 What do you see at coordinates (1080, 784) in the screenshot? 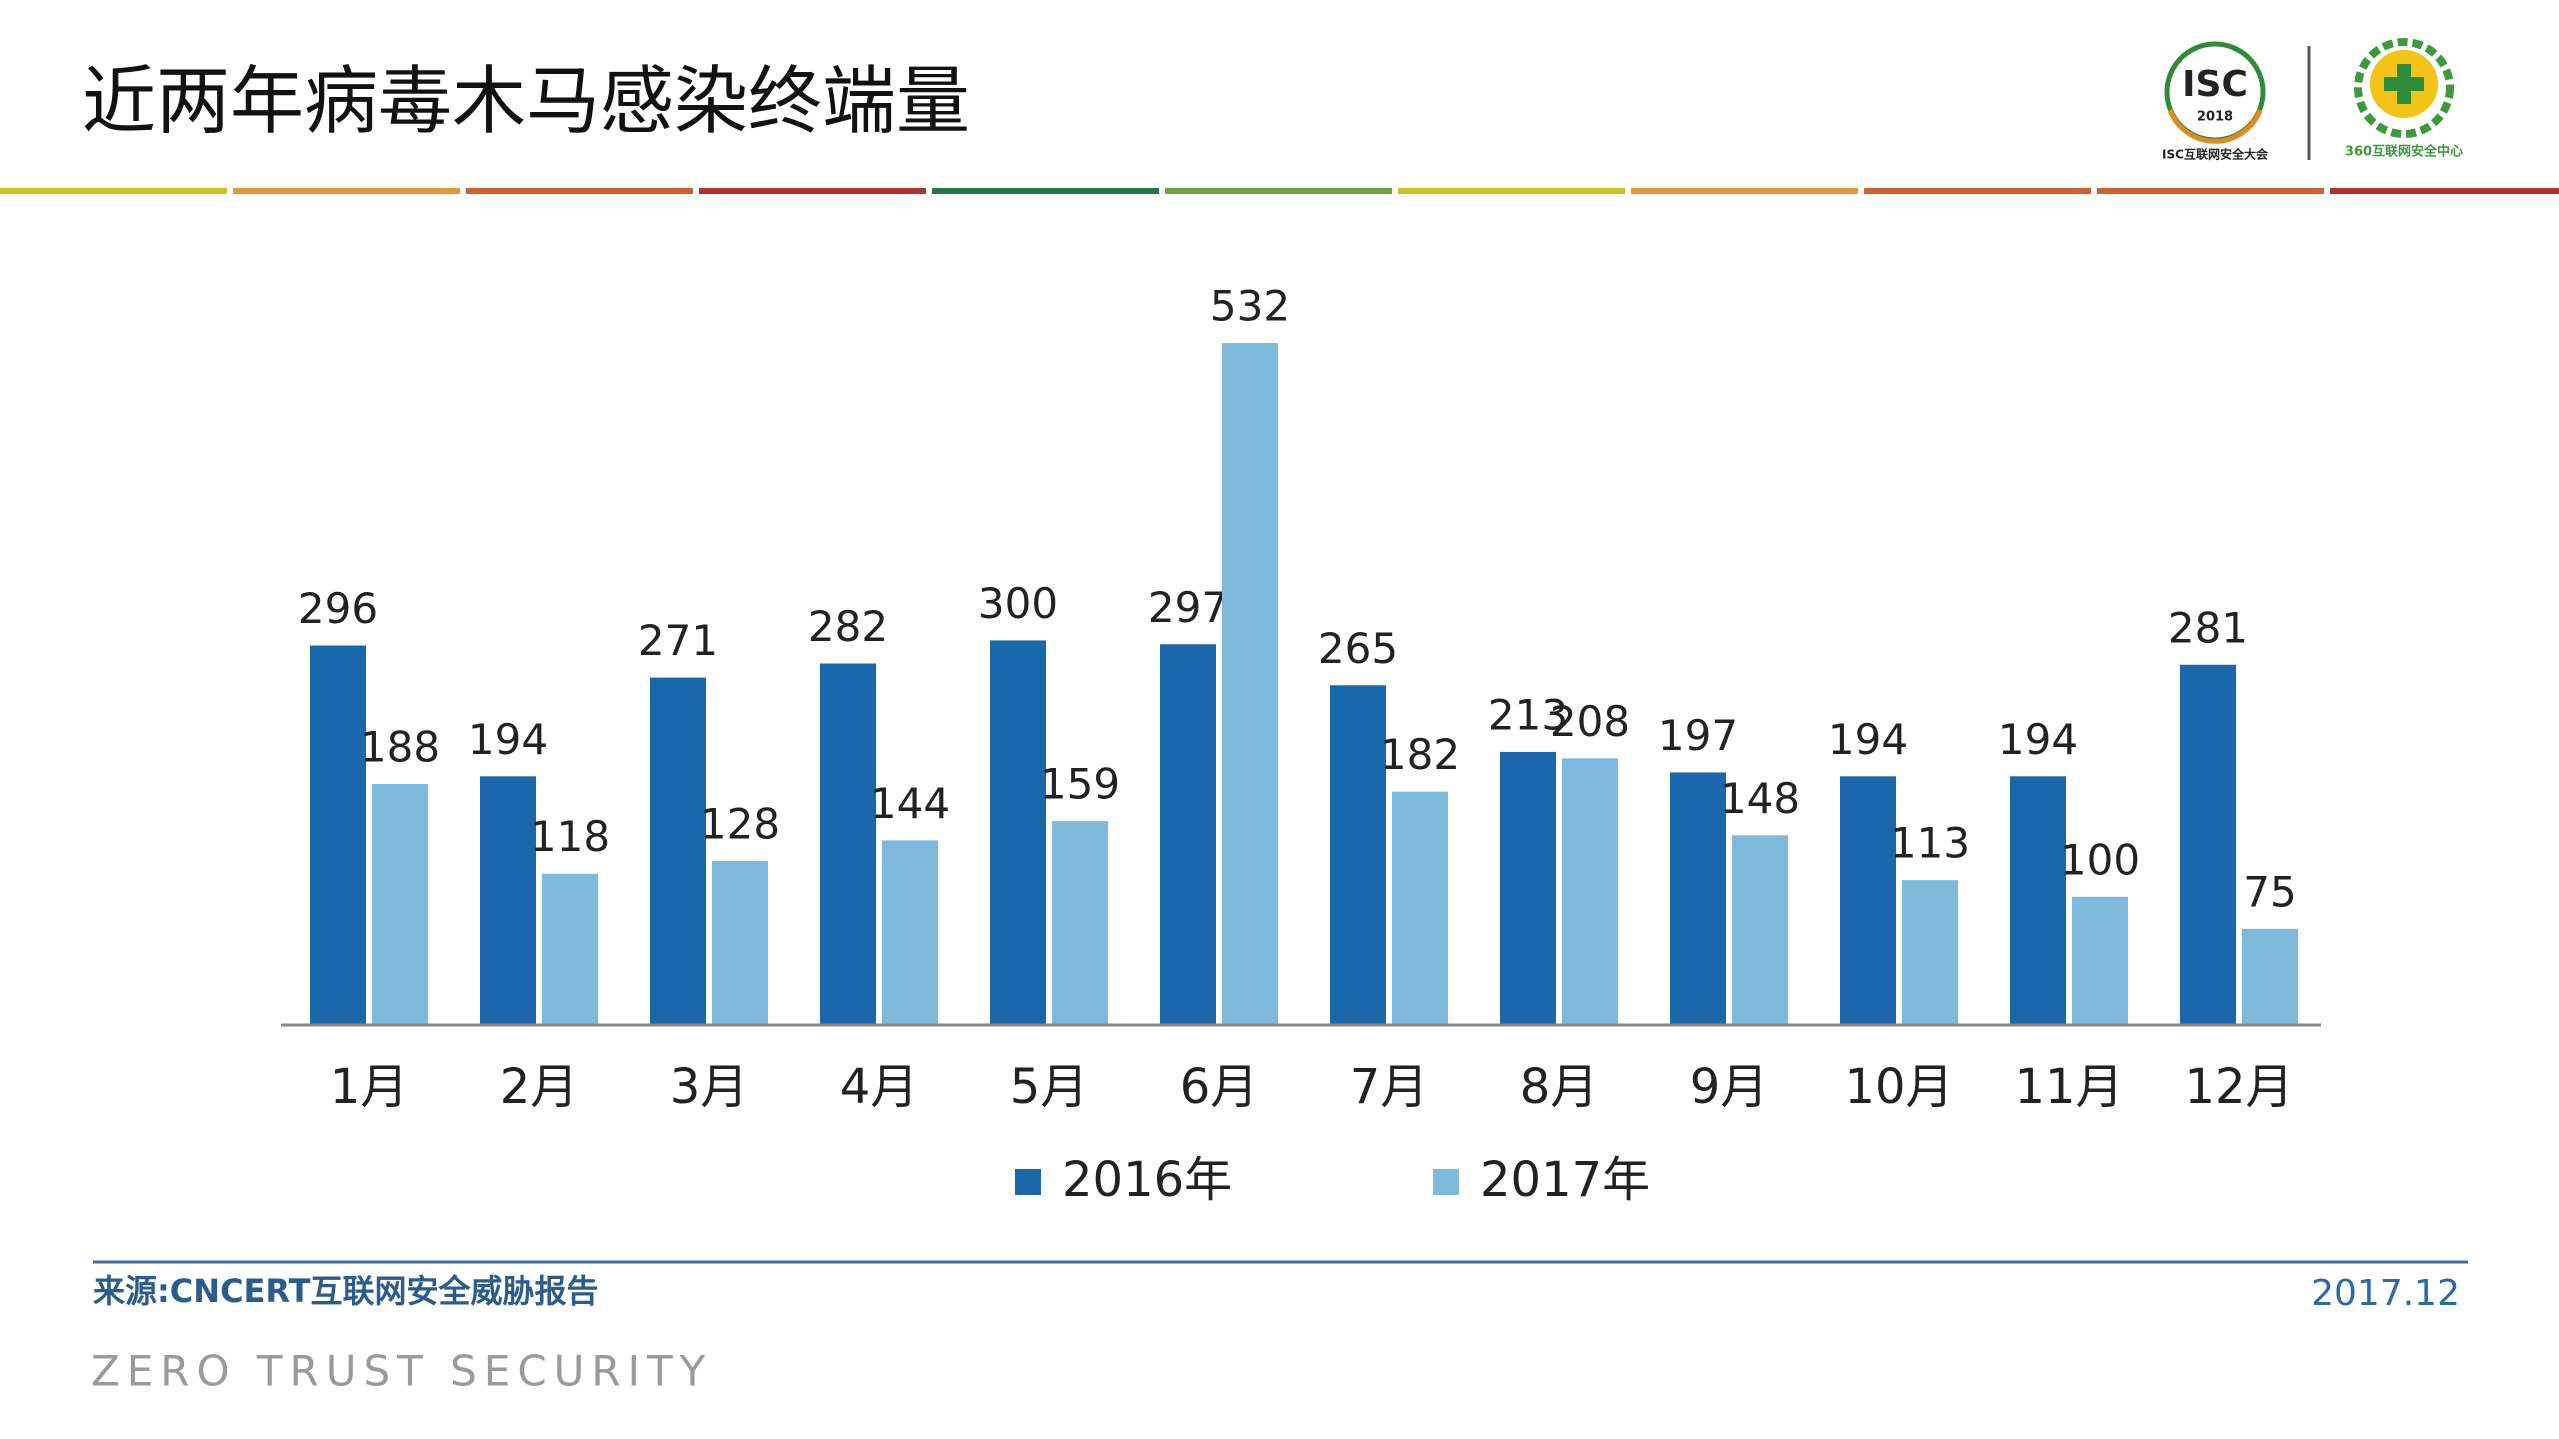
I see `value-label: 159` at bounding box center [1080, 784].